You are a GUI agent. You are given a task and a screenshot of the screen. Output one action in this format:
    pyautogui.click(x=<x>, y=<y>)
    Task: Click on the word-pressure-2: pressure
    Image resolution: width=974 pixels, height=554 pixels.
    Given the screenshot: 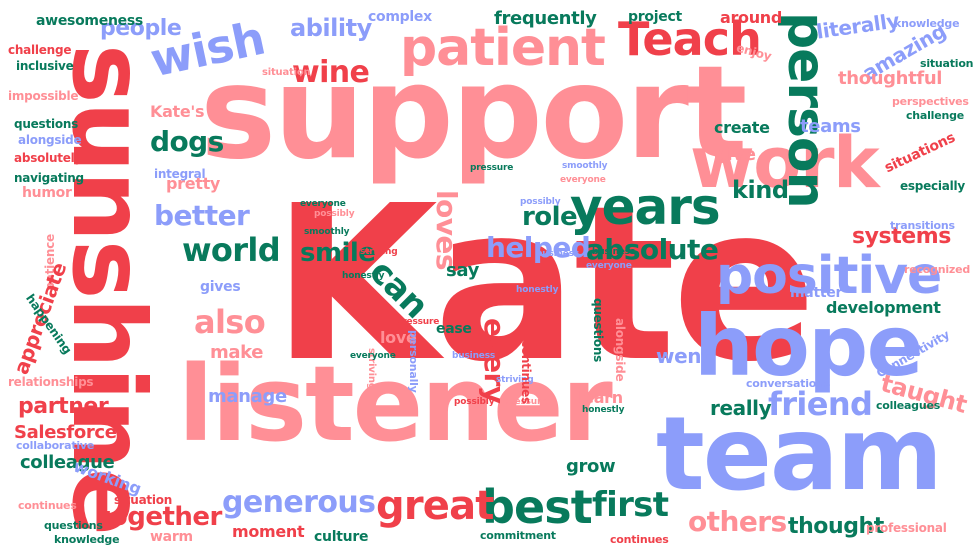 What is the action you would take?
    pyautogui.click(x=418, y=322)
    